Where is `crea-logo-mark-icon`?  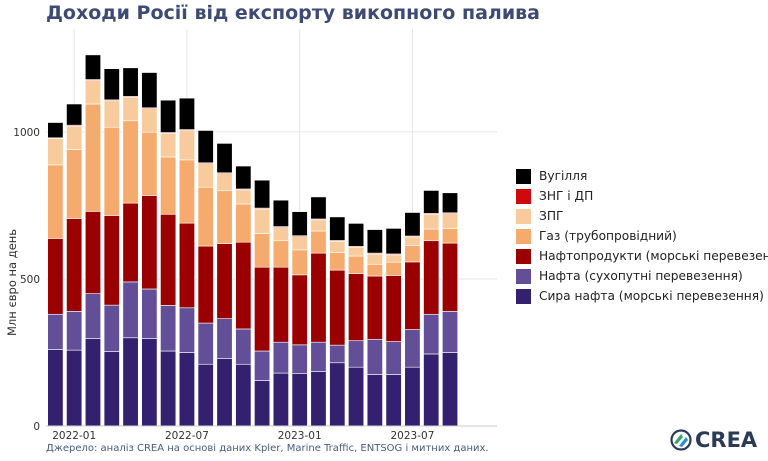
crea-logo-mark-icon is located at coordinates (681, 440).